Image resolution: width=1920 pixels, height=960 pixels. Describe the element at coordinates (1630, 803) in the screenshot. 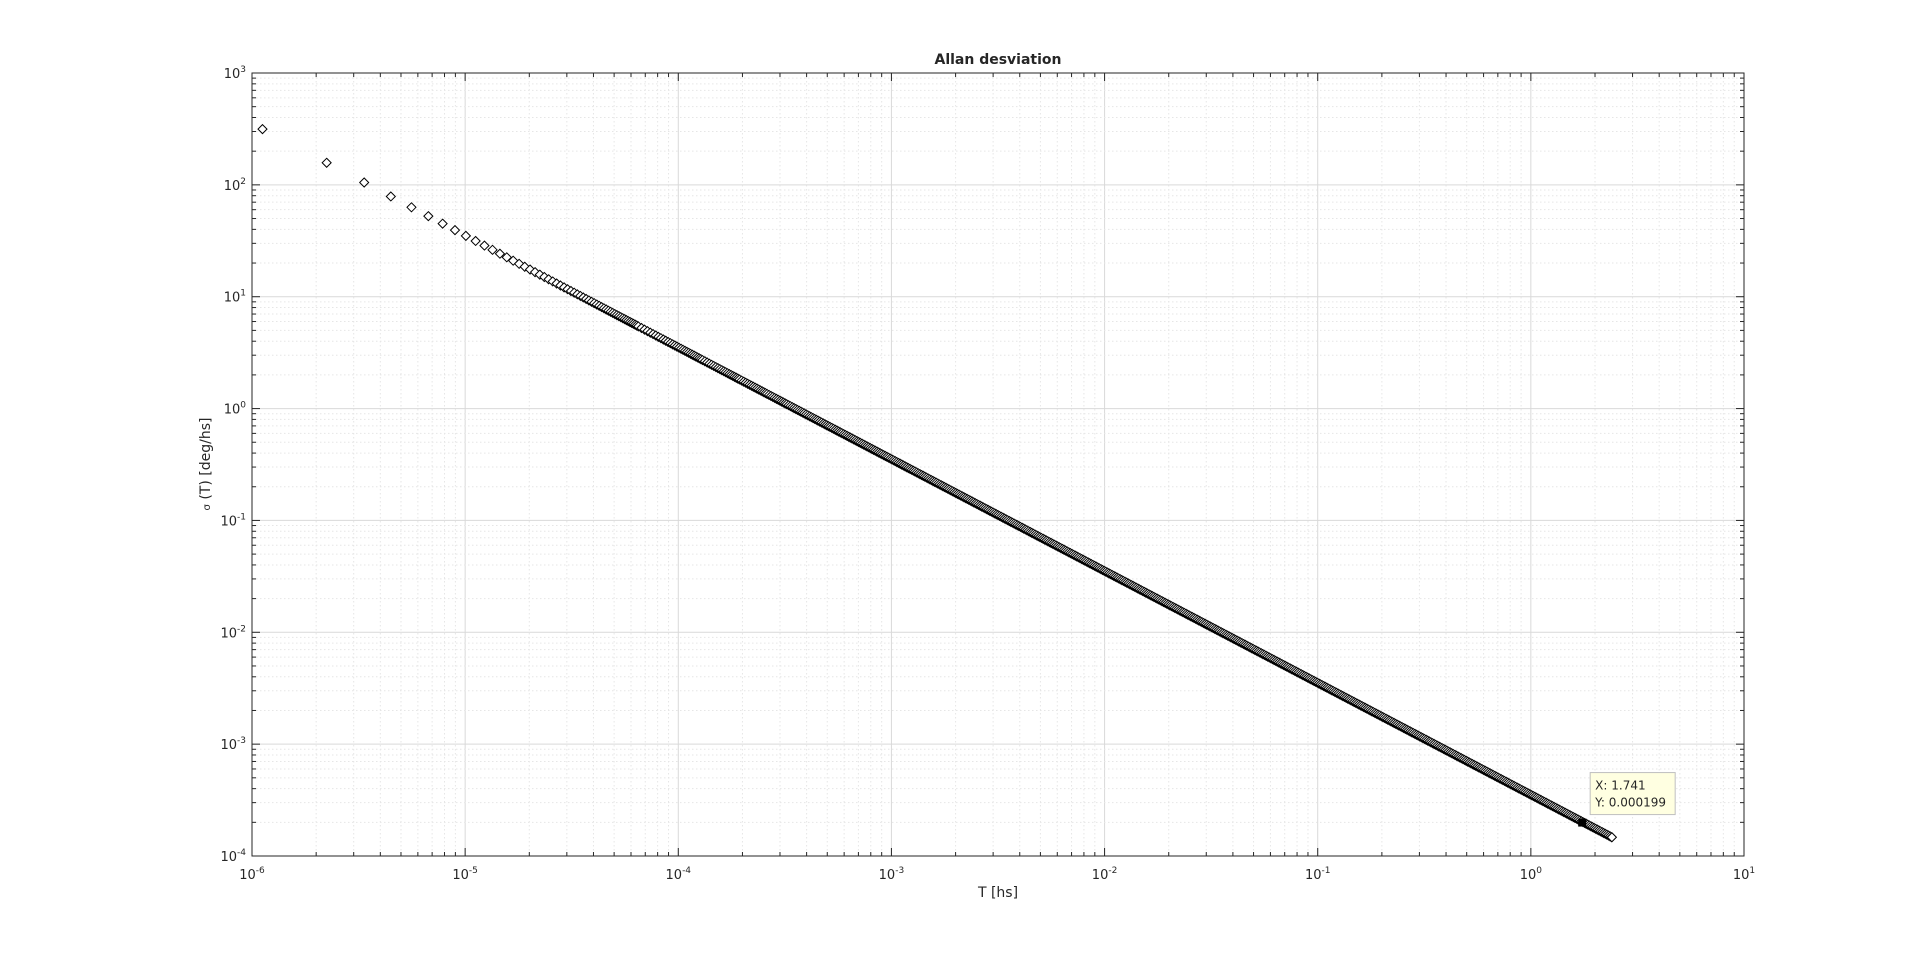

I see `datatip-y-text: Y: 0.000199` at that location.